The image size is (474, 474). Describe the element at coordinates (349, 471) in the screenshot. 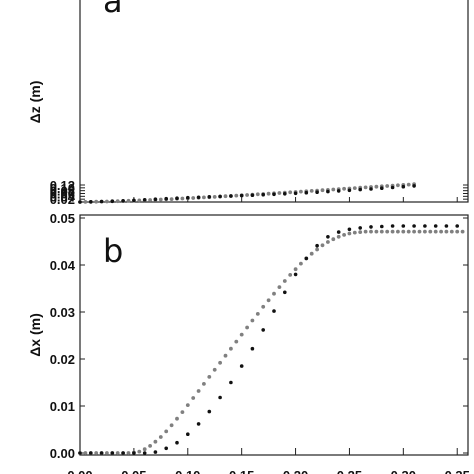

I see `panel-b-xtick-label: 0.25` at that location.